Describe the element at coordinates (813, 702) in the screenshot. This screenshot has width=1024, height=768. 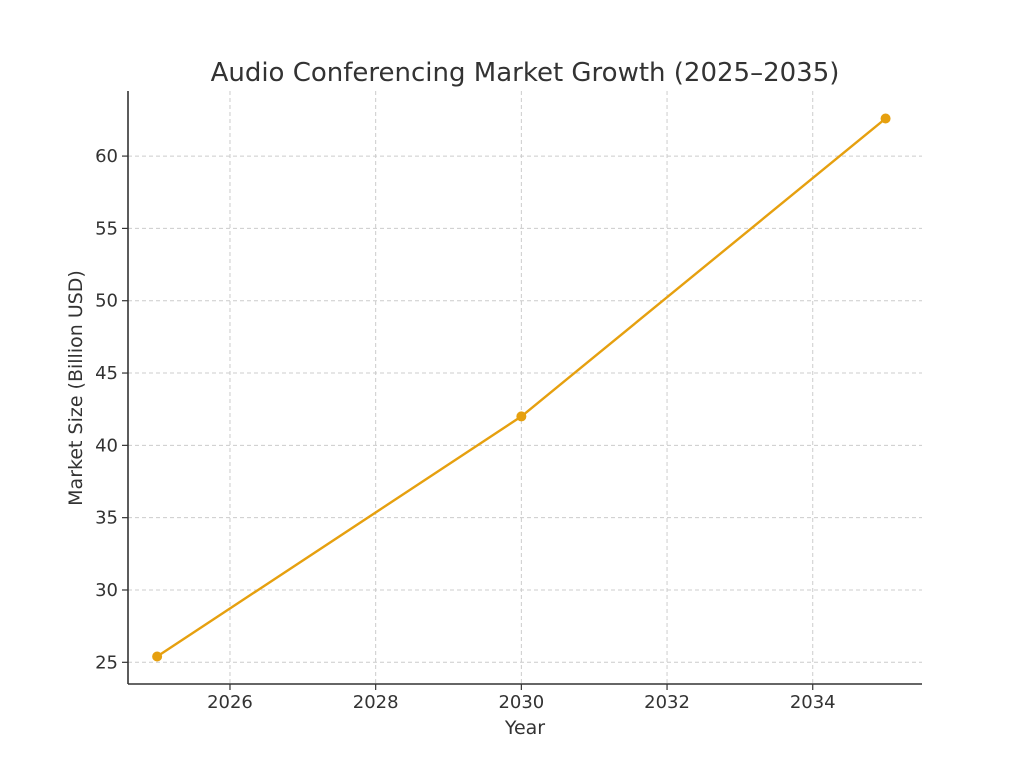
I see `x-tick-label: 2034` at that location.